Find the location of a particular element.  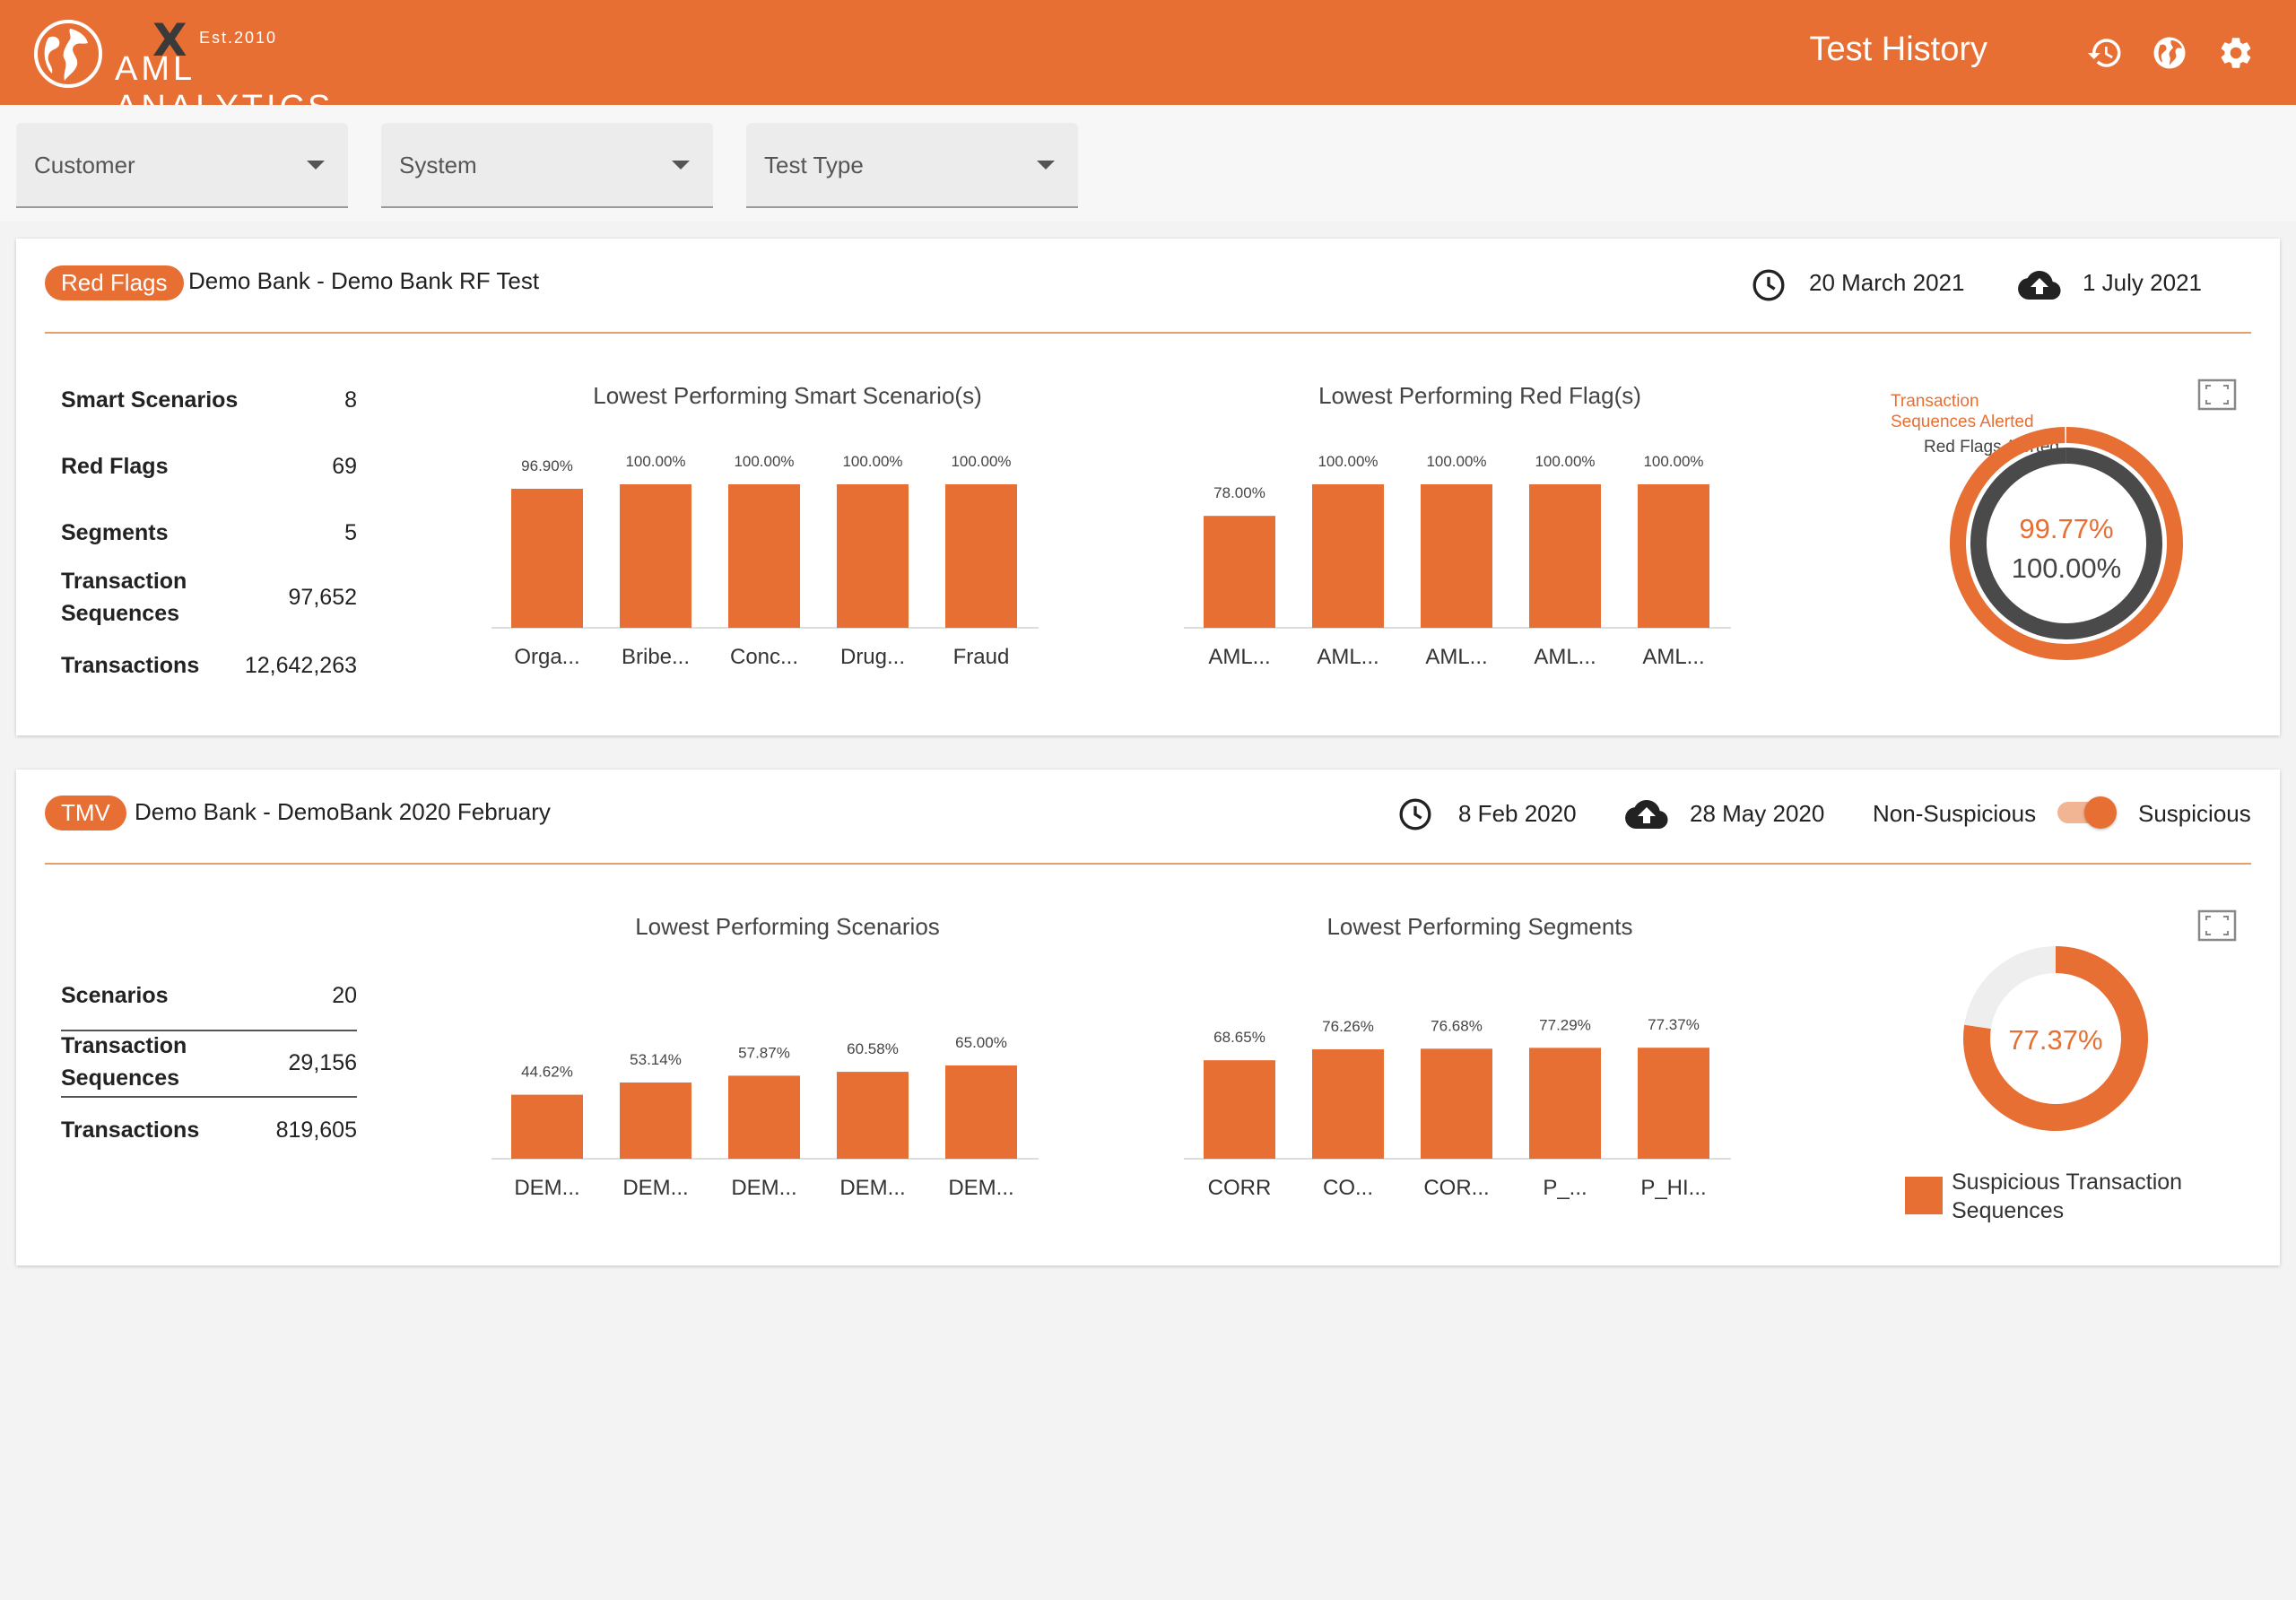

customer-select: Customer is located at coordinates (182, 165).